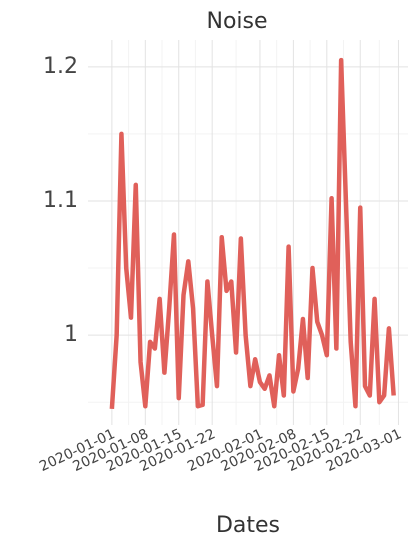 The image size is (417, 547). I want to click on y-tick-label: 1, so click(71, 334).